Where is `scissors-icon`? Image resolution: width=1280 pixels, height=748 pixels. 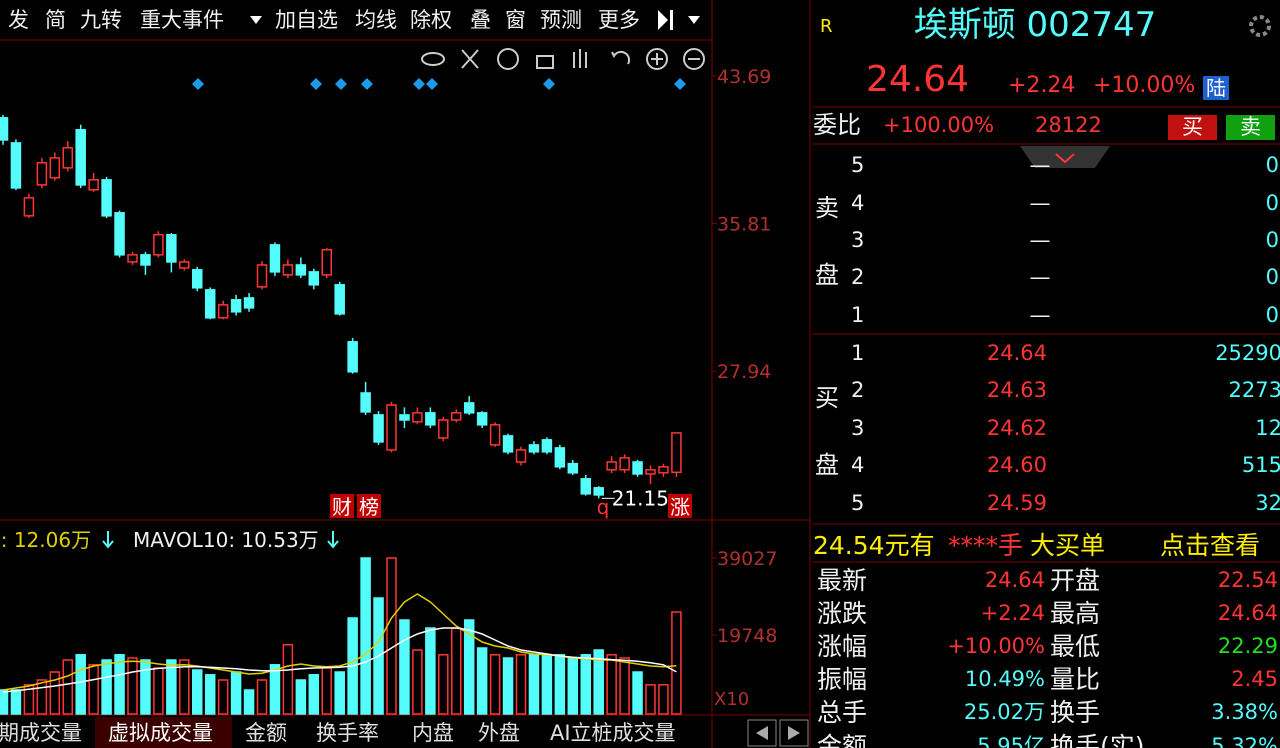
scissors-icon is located at coordinates (470, 59).